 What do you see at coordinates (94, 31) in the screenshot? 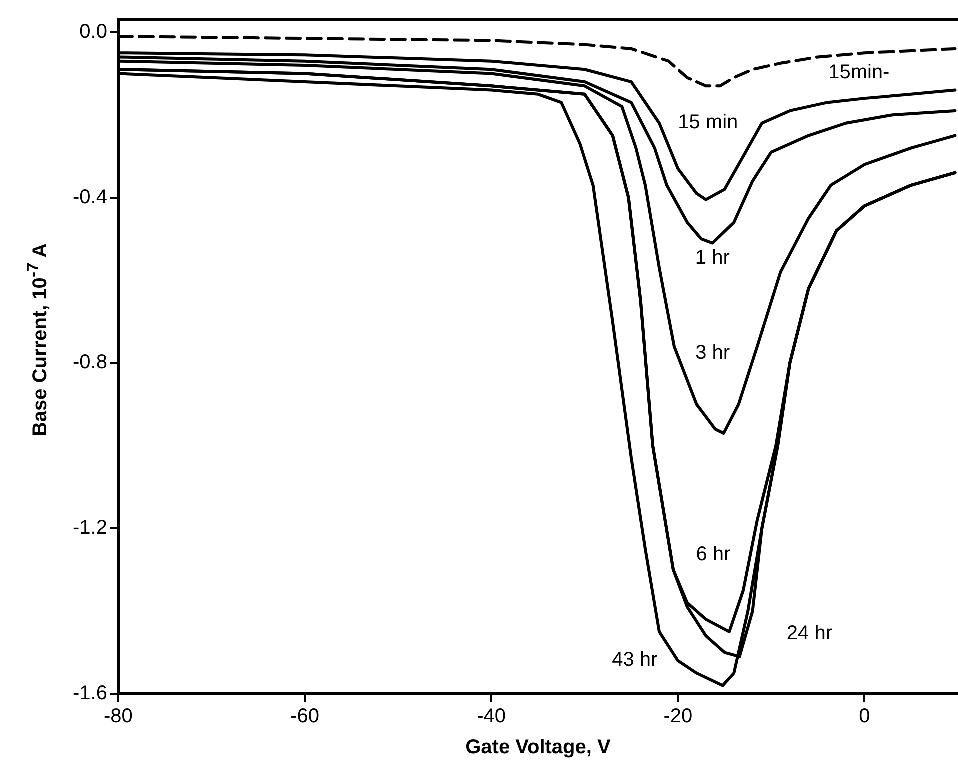
I see `y-tick-label: 0.0` at bounding box center [94, 31].